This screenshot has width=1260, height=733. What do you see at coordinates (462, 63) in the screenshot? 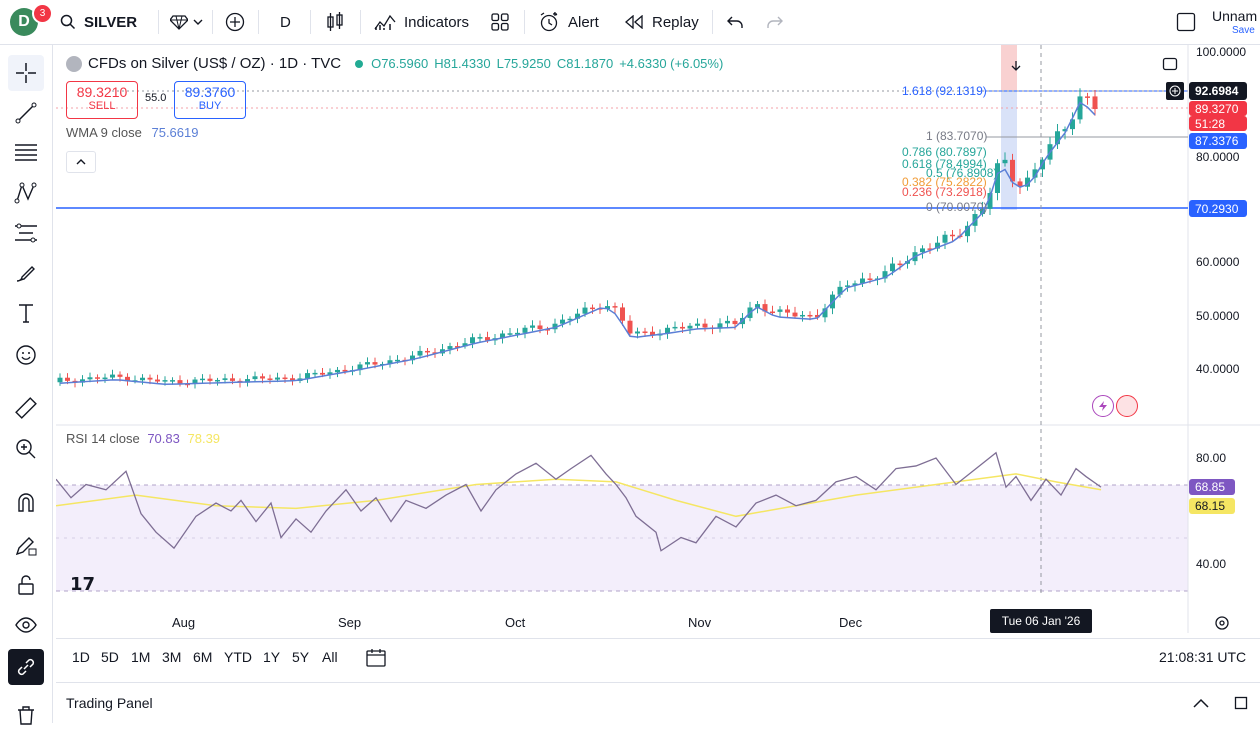
I see `legend-high: H81.4330` at bounding box center [462, 63].